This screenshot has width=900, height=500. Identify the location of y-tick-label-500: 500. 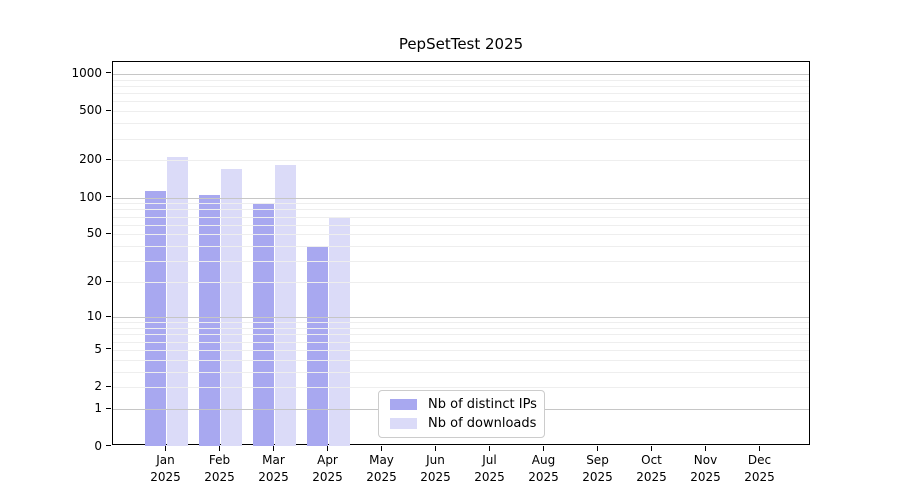
(90, 110).